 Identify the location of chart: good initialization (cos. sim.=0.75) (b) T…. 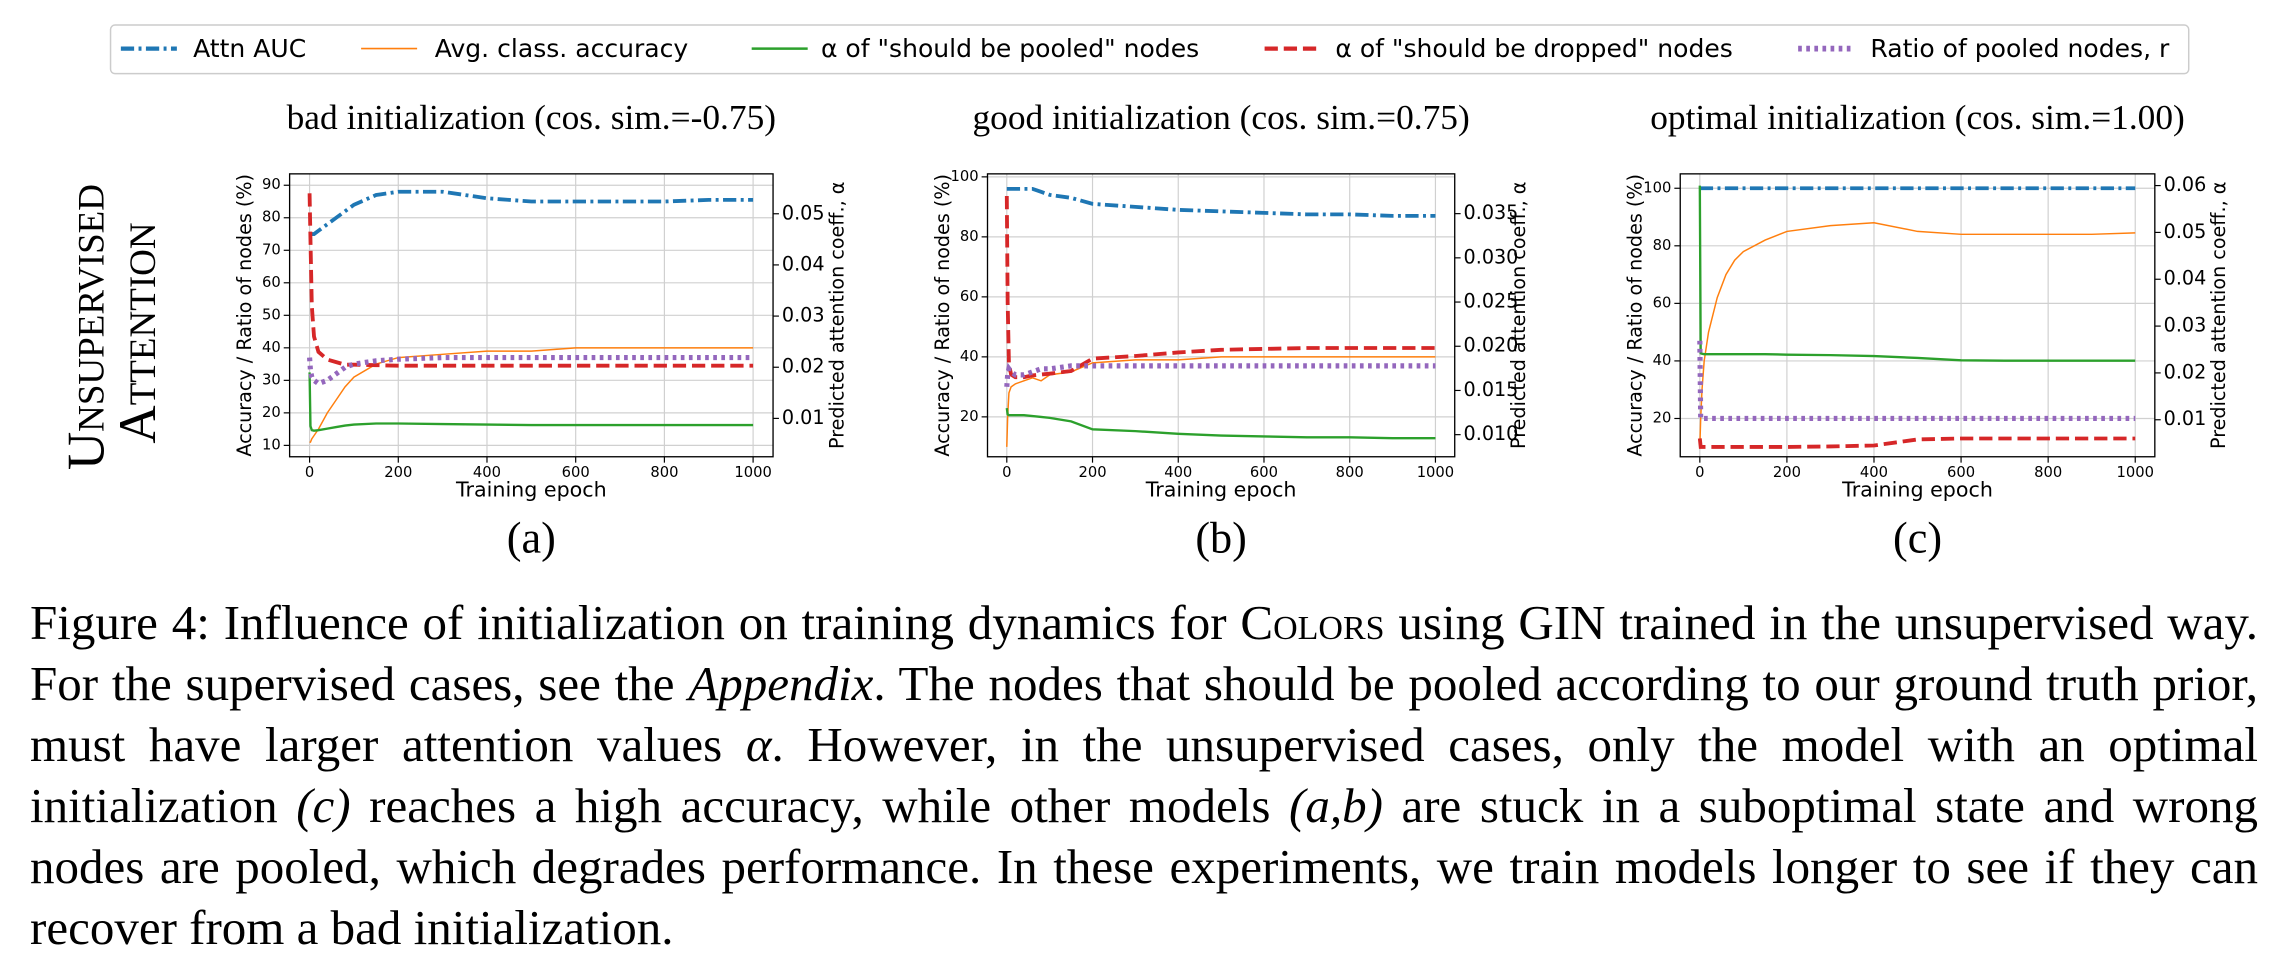
(1230, 329).